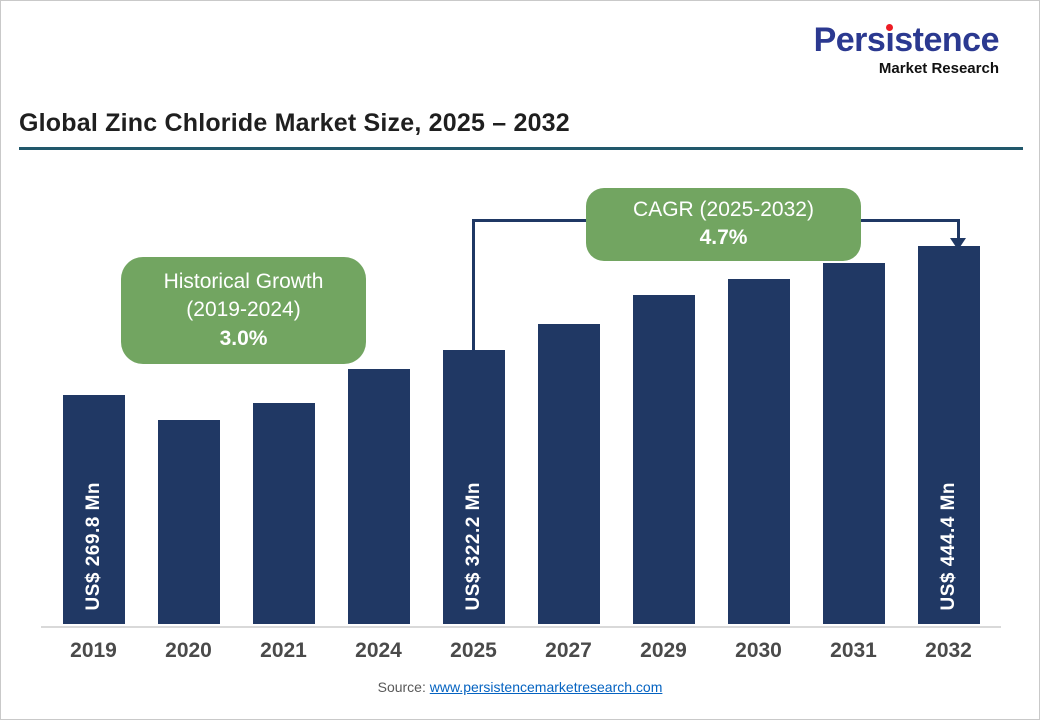 This screenshot has width=1040, height=720. I want to click on arrow-down-icon, so click(958, 244).